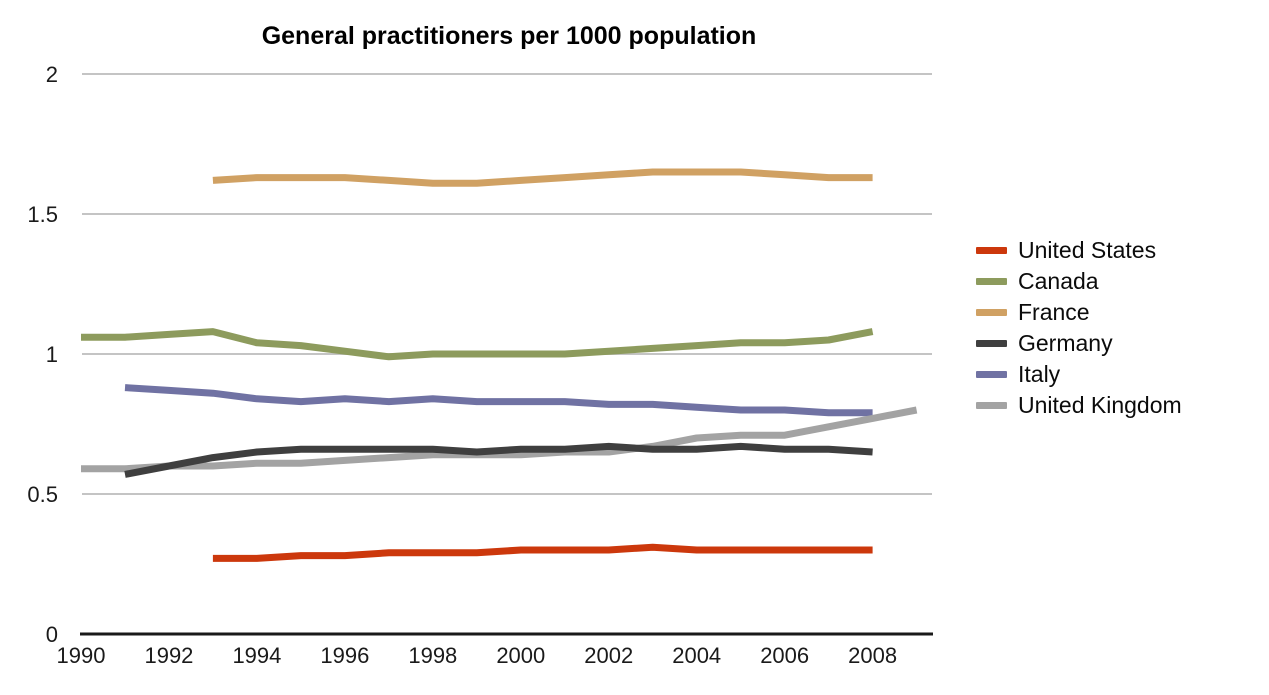  I want to click on legend-swatch-united-states, so click(991, 250).